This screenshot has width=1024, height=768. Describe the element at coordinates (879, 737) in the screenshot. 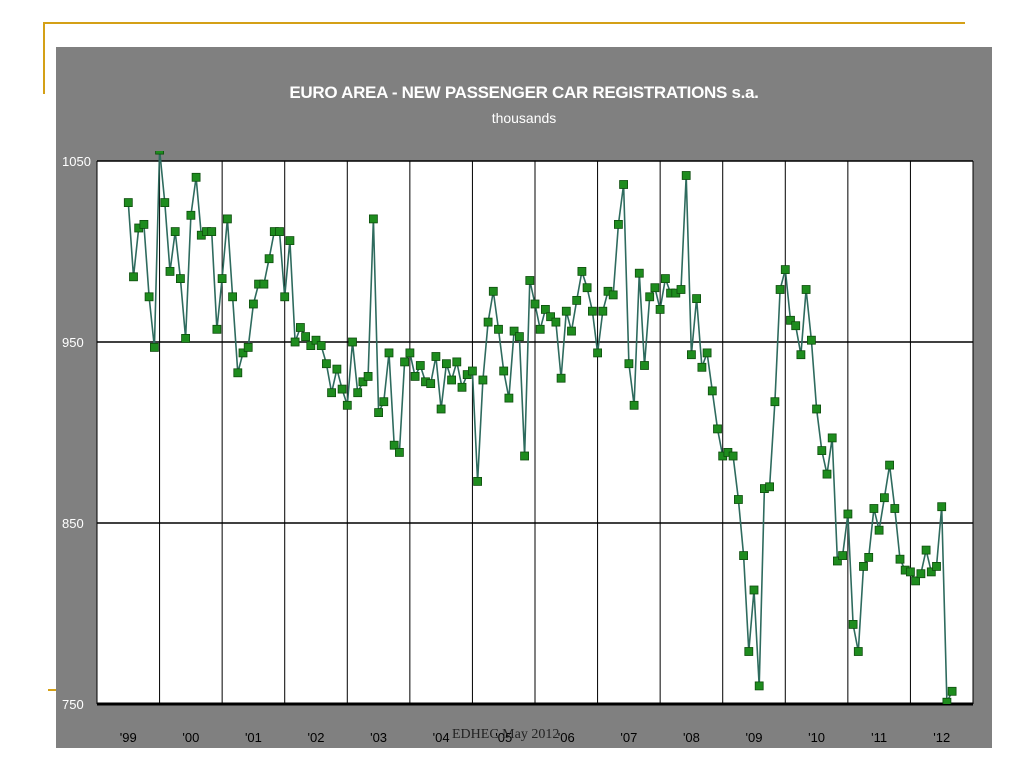

I see `x-tick-label: '11` at that location.